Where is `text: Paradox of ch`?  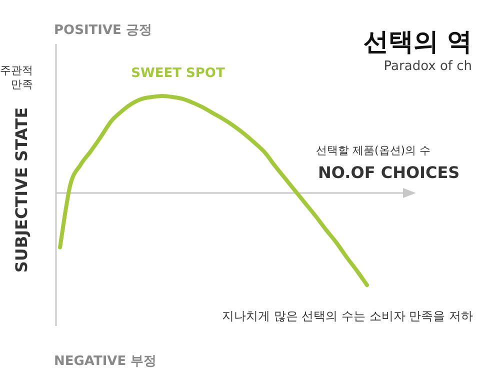
text: Paradox of ch is located at coordinates (428, 66).